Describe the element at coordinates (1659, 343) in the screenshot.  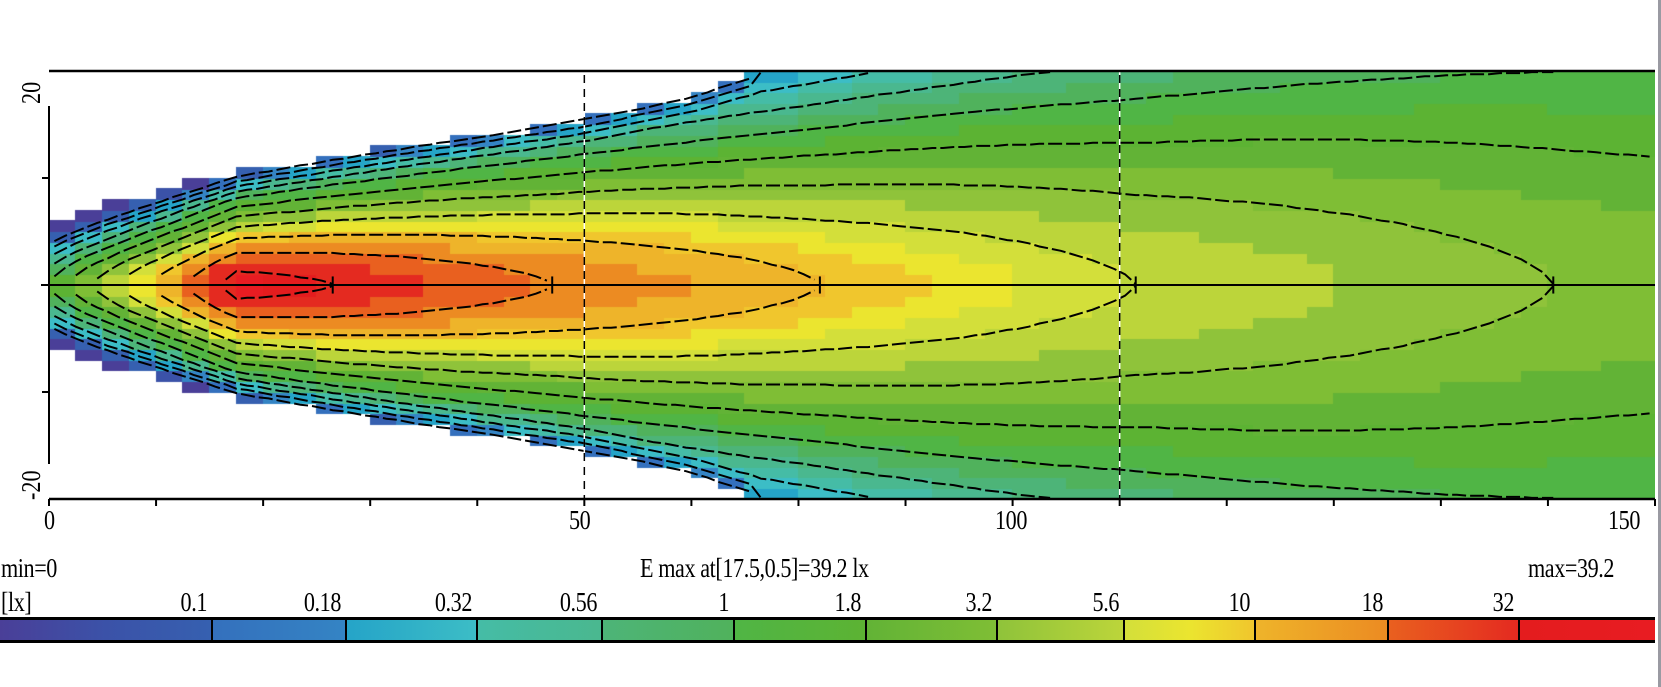
I see `window-edge` at that location.